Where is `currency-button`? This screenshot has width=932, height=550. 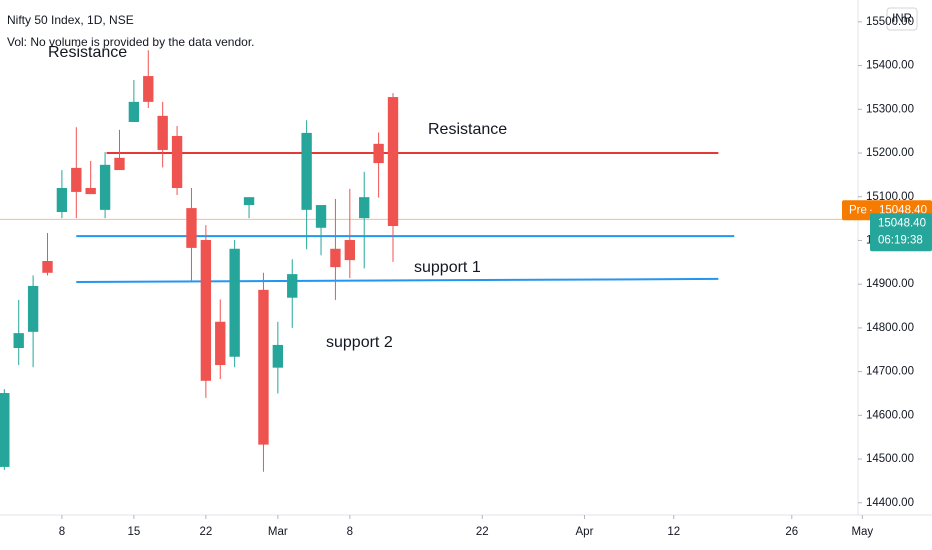
currency-button is located at coordinates (902, 19).